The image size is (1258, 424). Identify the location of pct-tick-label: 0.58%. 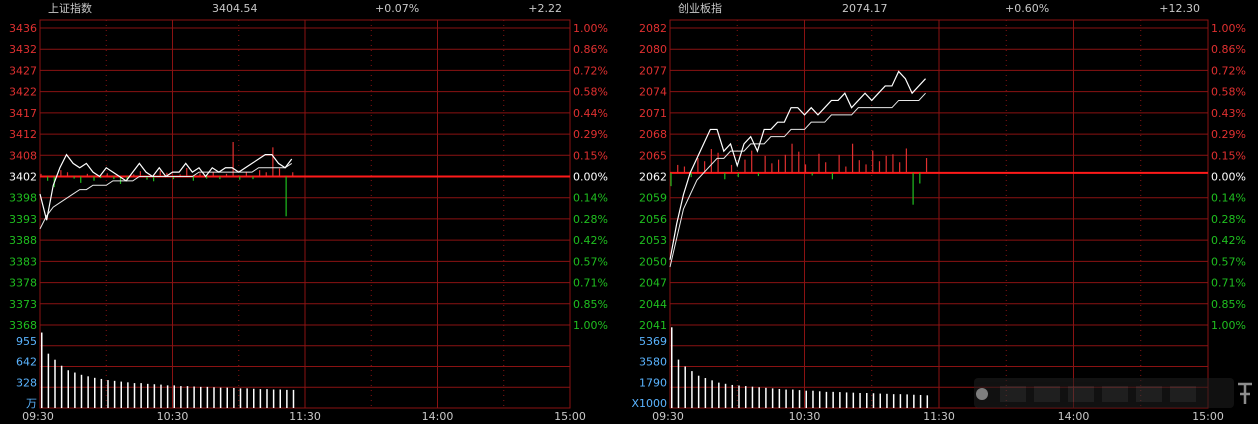
(590, 92).